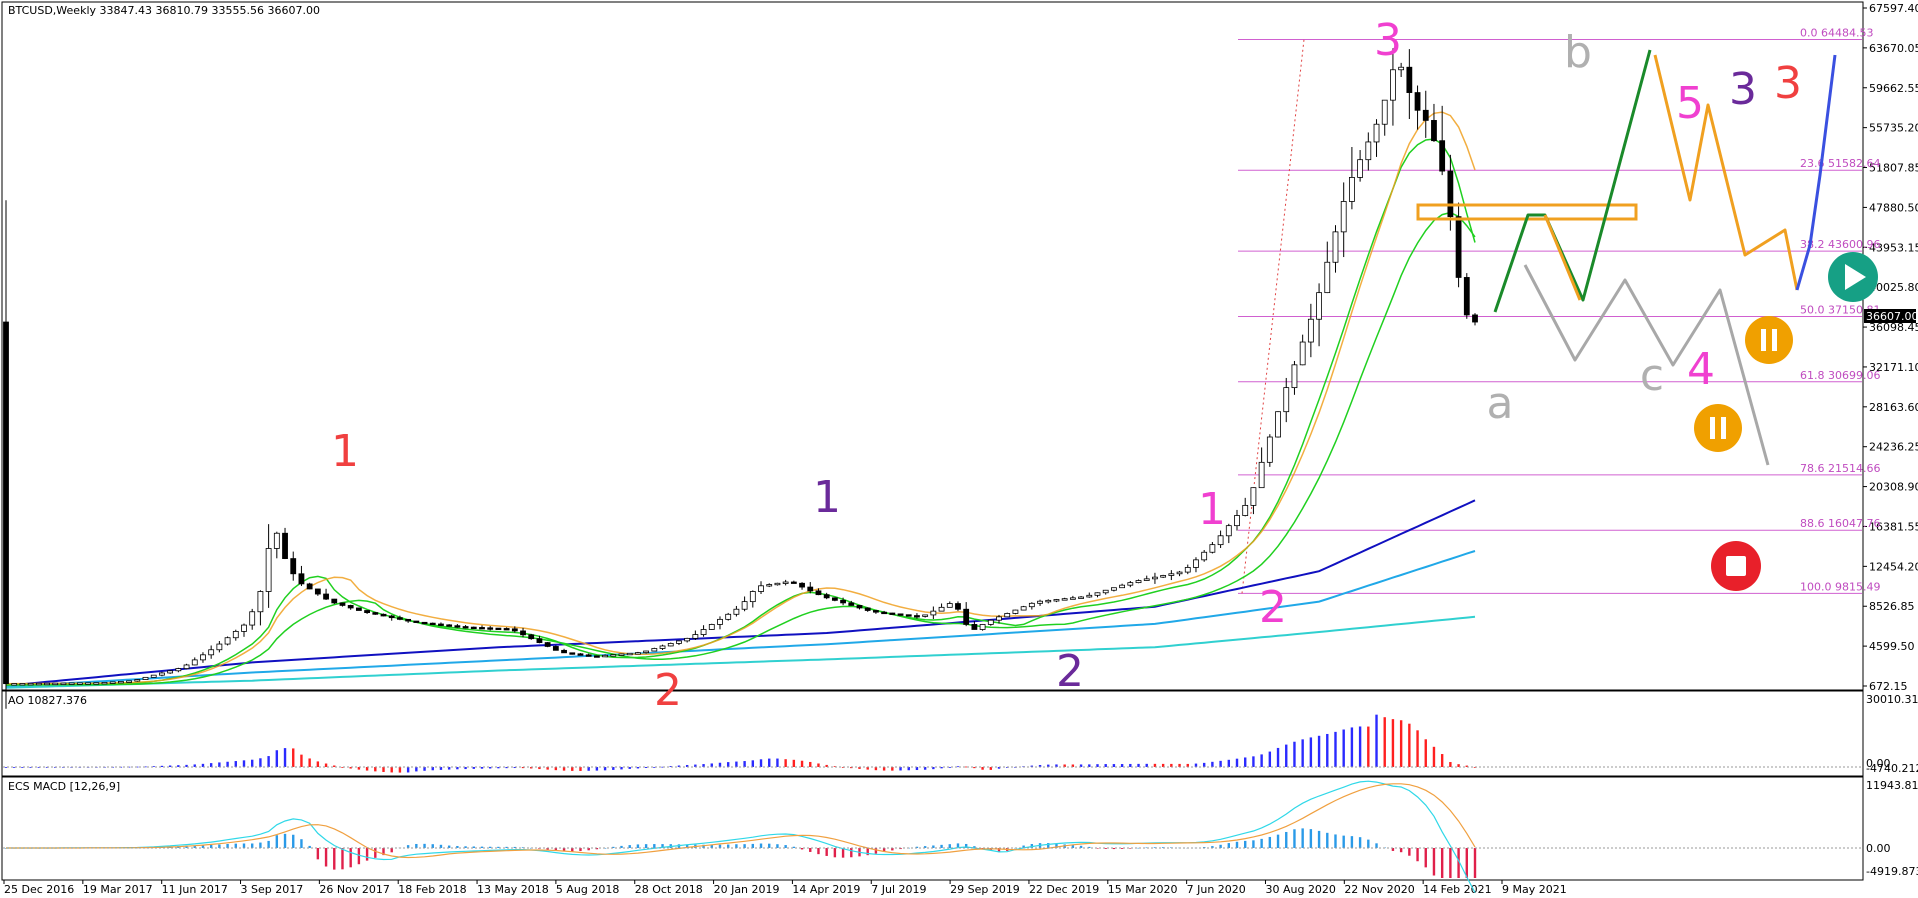  I want to click on y-tick-label: 32171.10, so click(1893, 367).